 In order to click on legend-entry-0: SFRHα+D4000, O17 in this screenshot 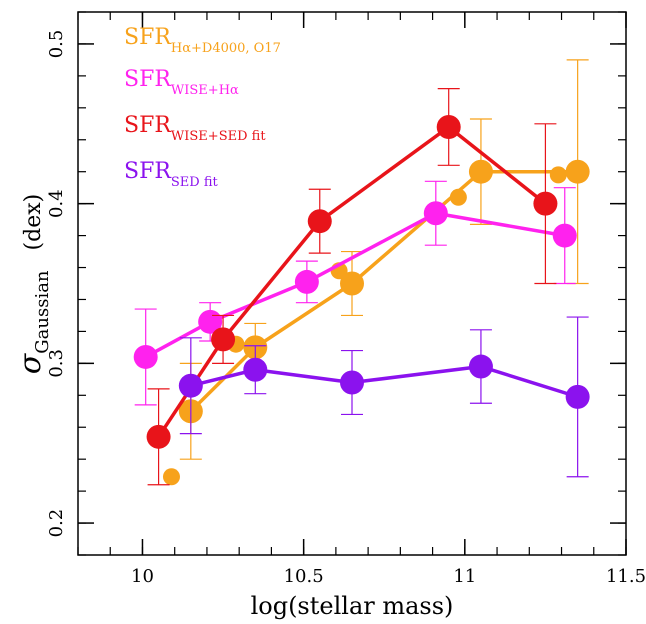, I will do `click(202, 40)`.